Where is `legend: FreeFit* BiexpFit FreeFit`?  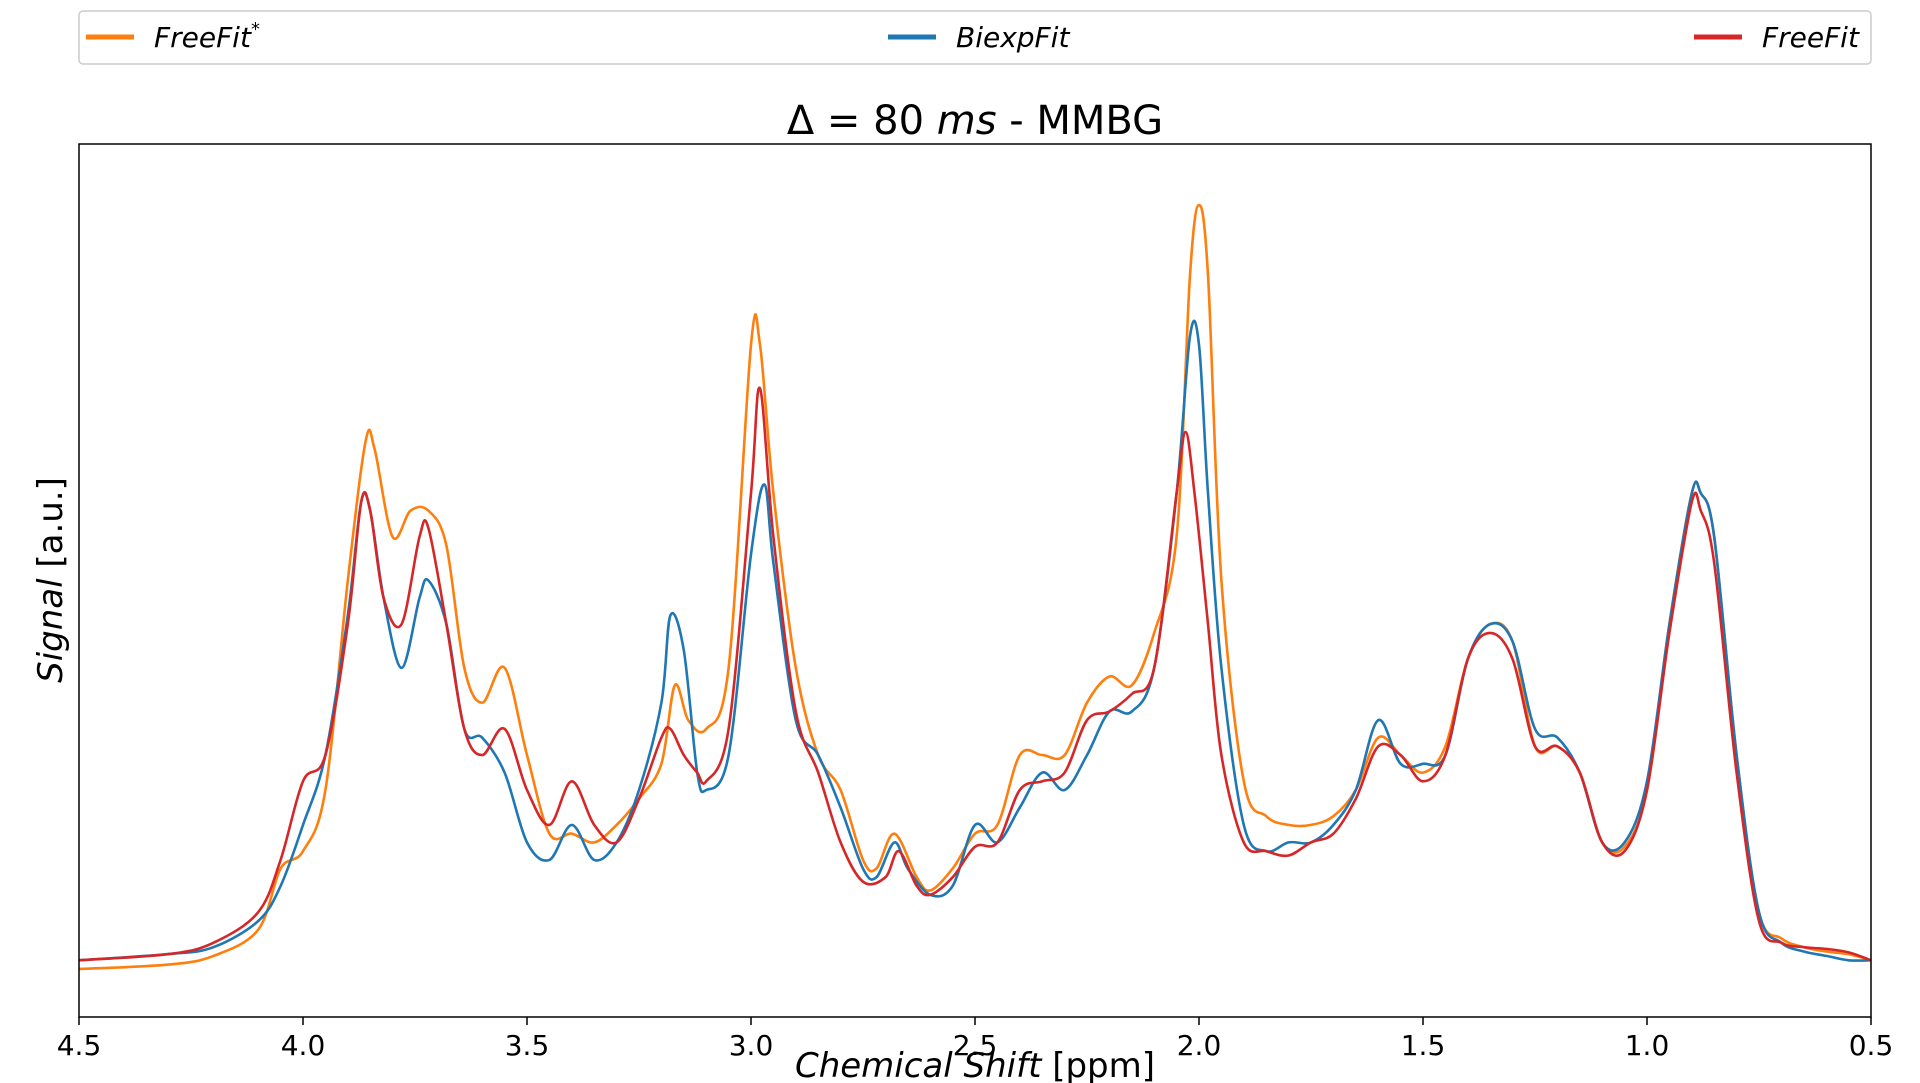 legend: FreeFit* BiexpFit FreeFit is located at coordinates (975, 37).